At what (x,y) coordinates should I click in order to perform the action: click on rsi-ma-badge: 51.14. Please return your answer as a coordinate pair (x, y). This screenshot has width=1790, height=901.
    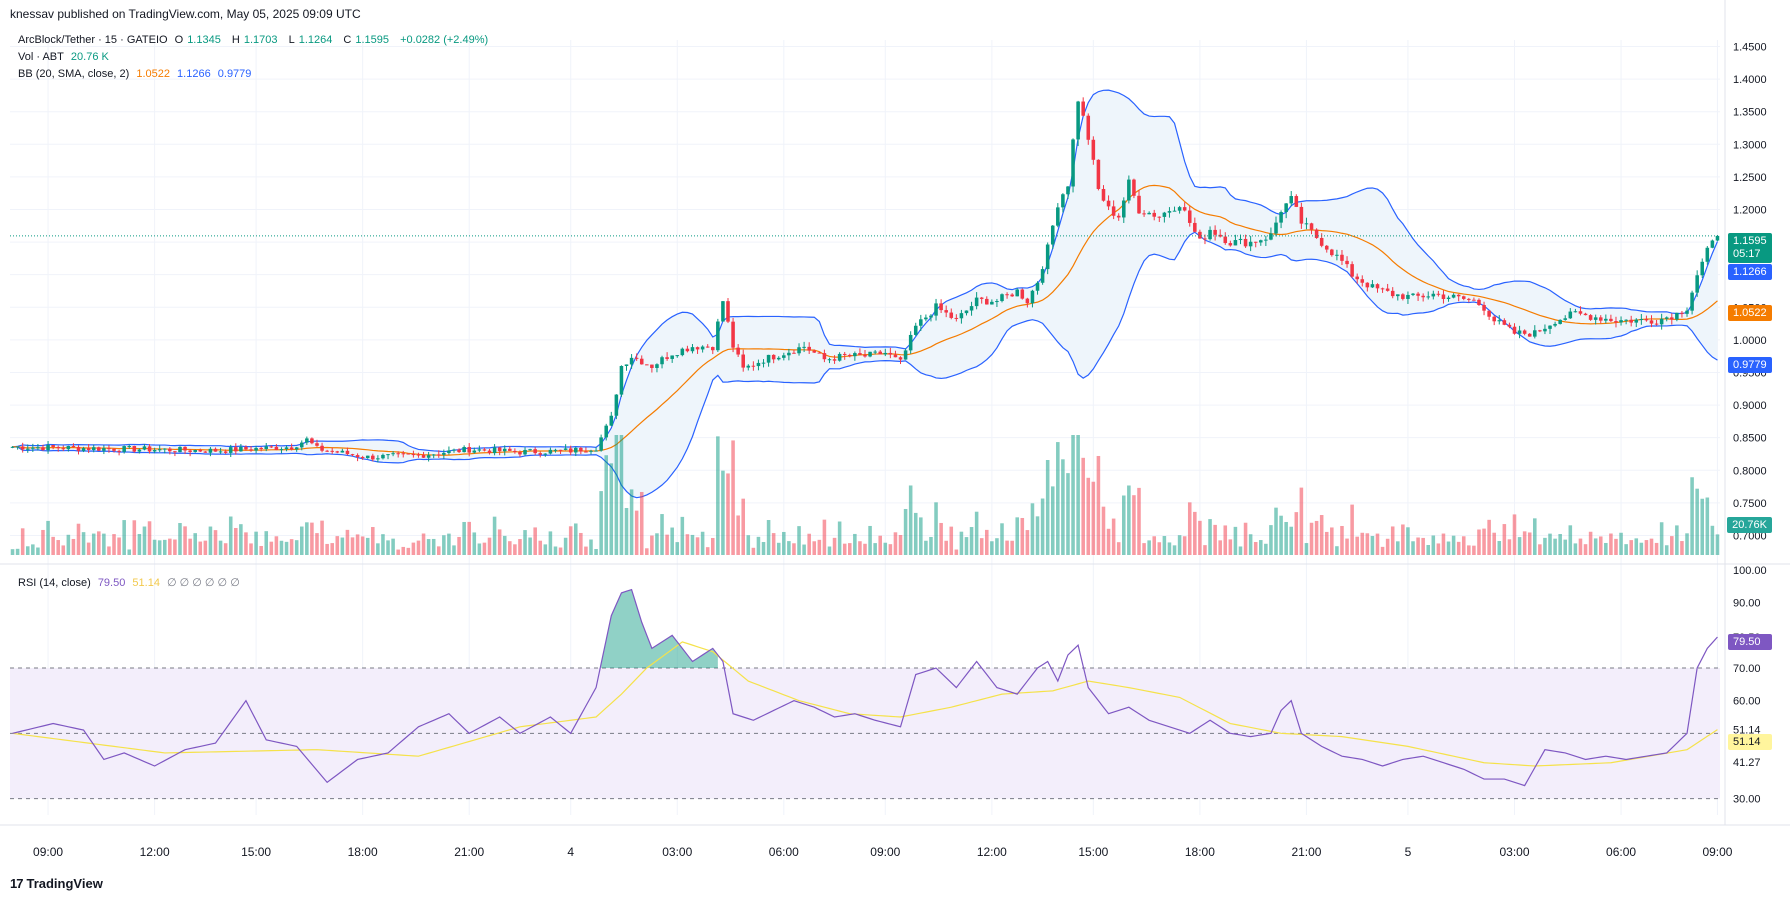
    Looking at the image, I should click on (1750, 742).